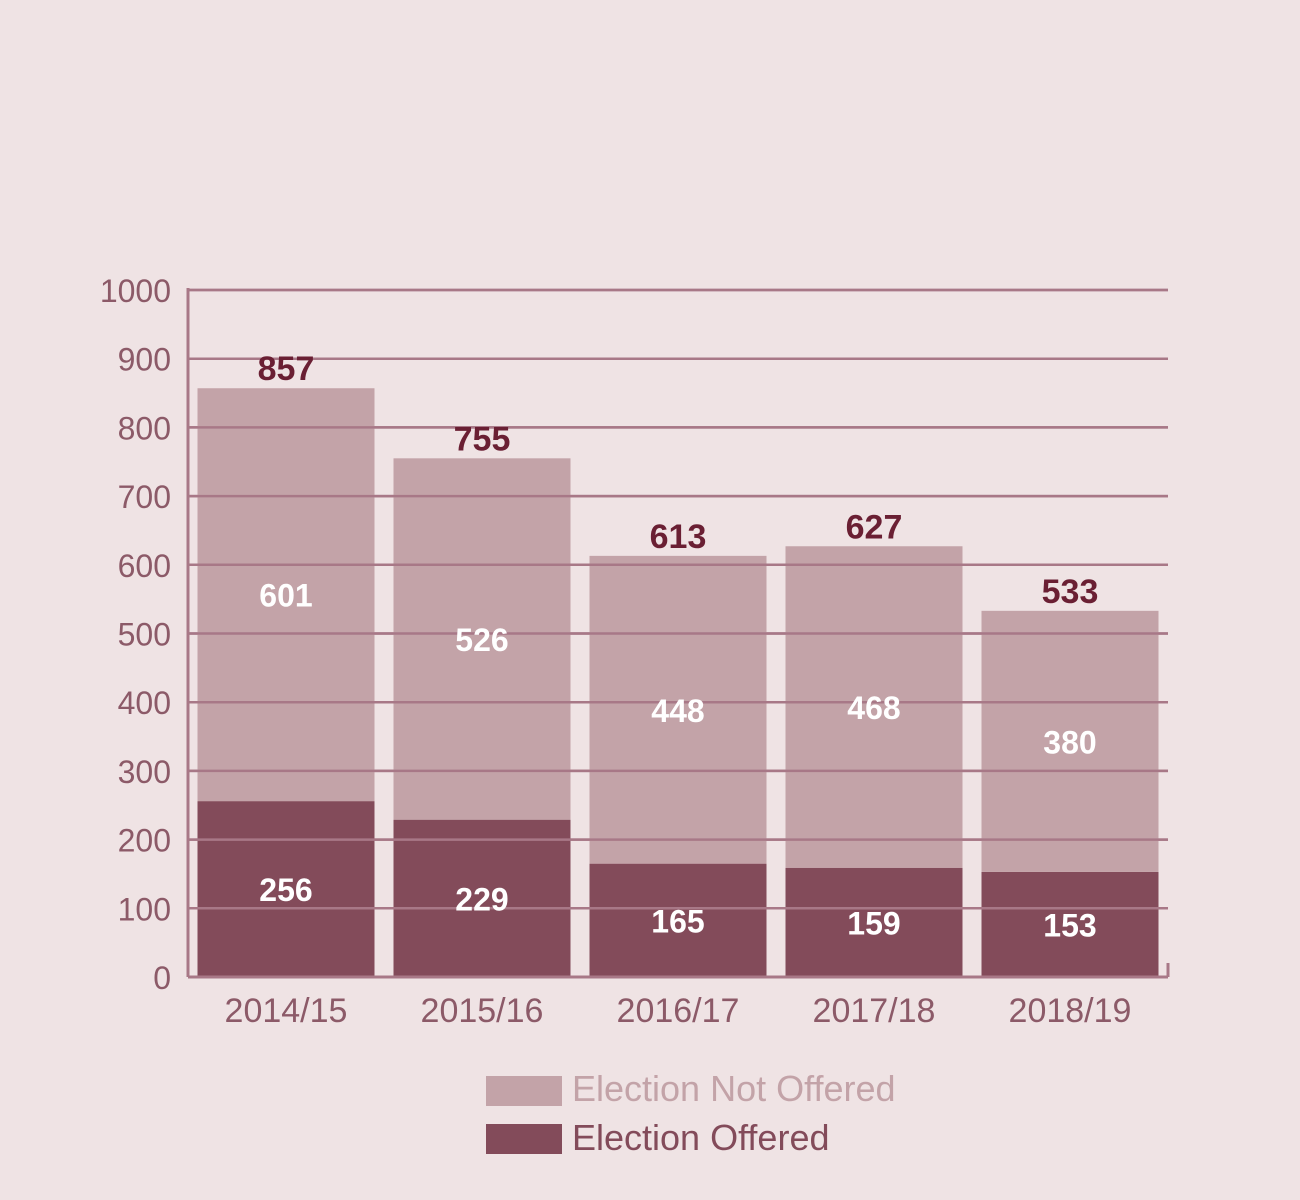  Describe the element at coordinates (734, 1088) in the screenshot. I see `legend-label-not-offered: Election Not Offered` at that location.